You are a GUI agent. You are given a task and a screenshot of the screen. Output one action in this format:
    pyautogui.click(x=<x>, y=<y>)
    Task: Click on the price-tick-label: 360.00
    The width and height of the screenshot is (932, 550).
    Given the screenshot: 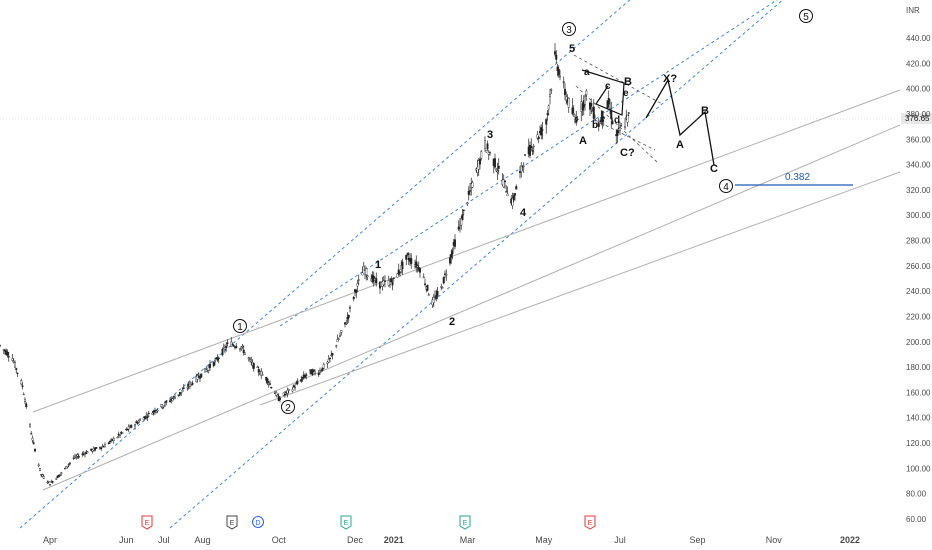 What is the action you would take?
    pyautogui.click(x=918, y=139)
    